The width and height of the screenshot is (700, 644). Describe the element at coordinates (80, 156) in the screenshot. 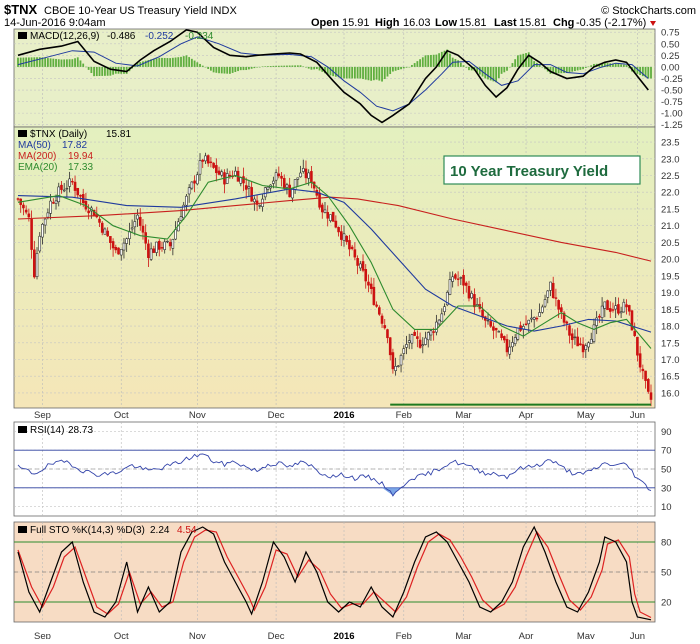

I see `ma200-legend-value: 19.94` at that location.